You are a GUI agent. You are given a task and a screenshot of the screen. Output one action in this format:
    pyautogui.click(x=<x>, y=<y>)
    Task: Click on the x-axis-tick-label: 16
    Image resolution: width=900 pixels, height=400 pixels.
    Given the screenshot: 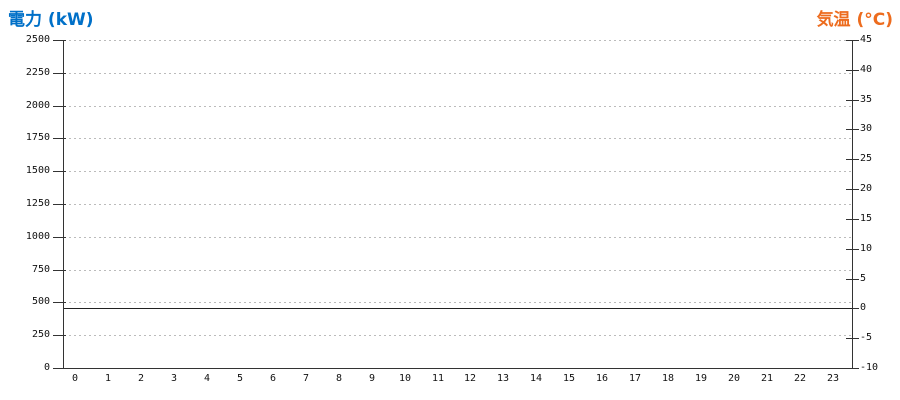 What is the action you would take?
    pyautogui.click(x=602, y=378)
    